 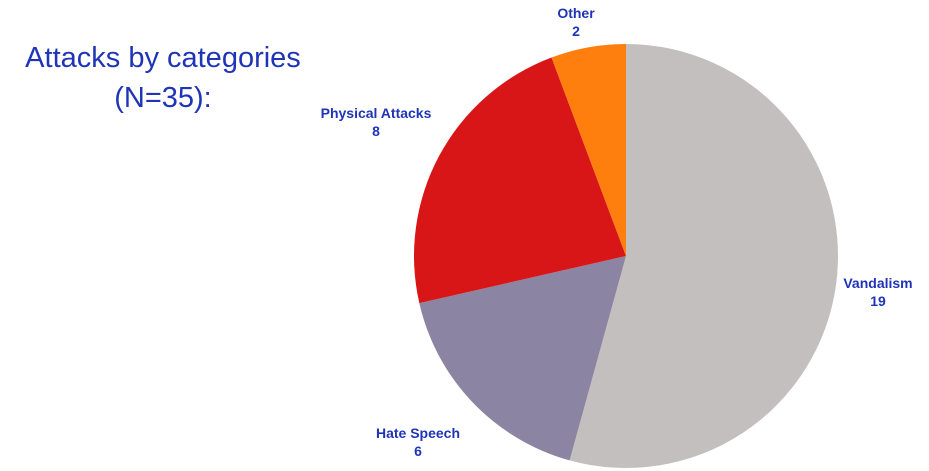 I want to click on slice-value-physical-attacks: 8, so click(x=376, y=131).